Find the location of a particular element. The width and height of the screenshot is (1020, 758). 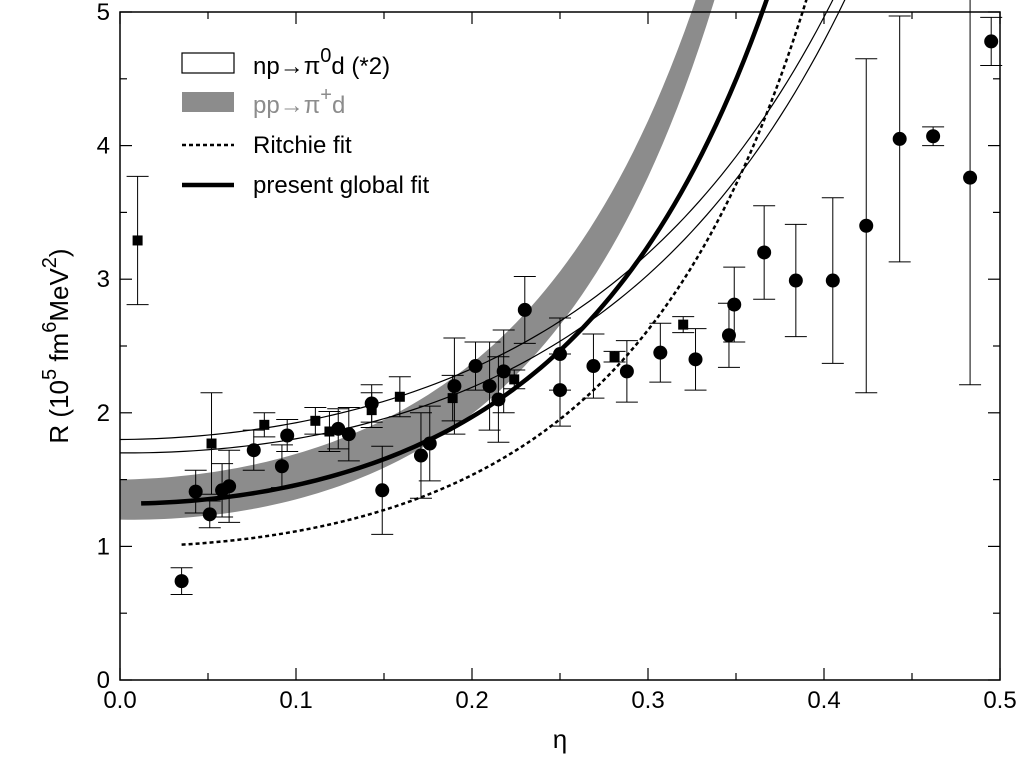

legend-label-pp-rest: d is located at coordinates (338, 105).